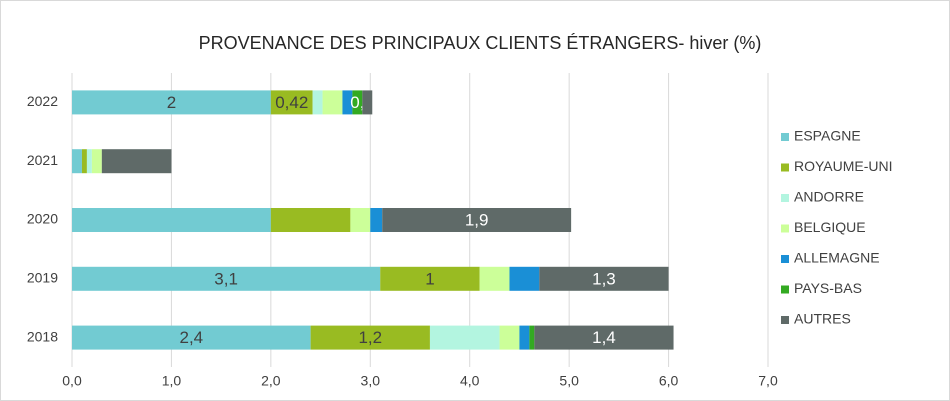 Image resolution: width=950 pixels, height=401 pixels. What do you see at coordinates (42, 101) in the screenshot?
I see `y-tick-label: 2022` at bounding box center [42, 101].